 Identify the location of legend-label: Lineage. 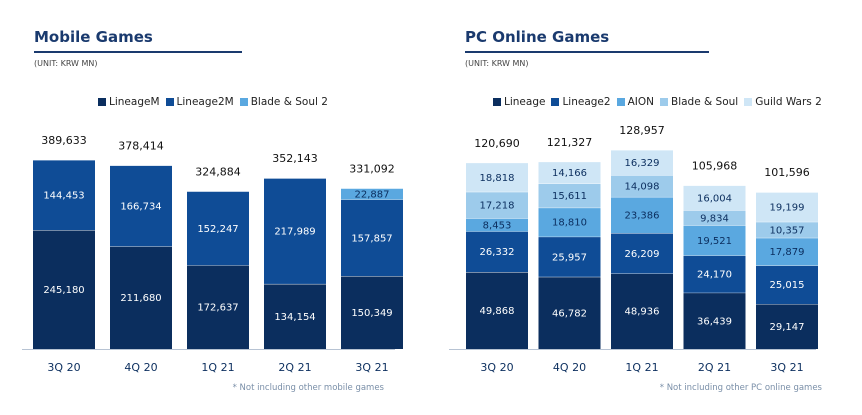
(525, 102).